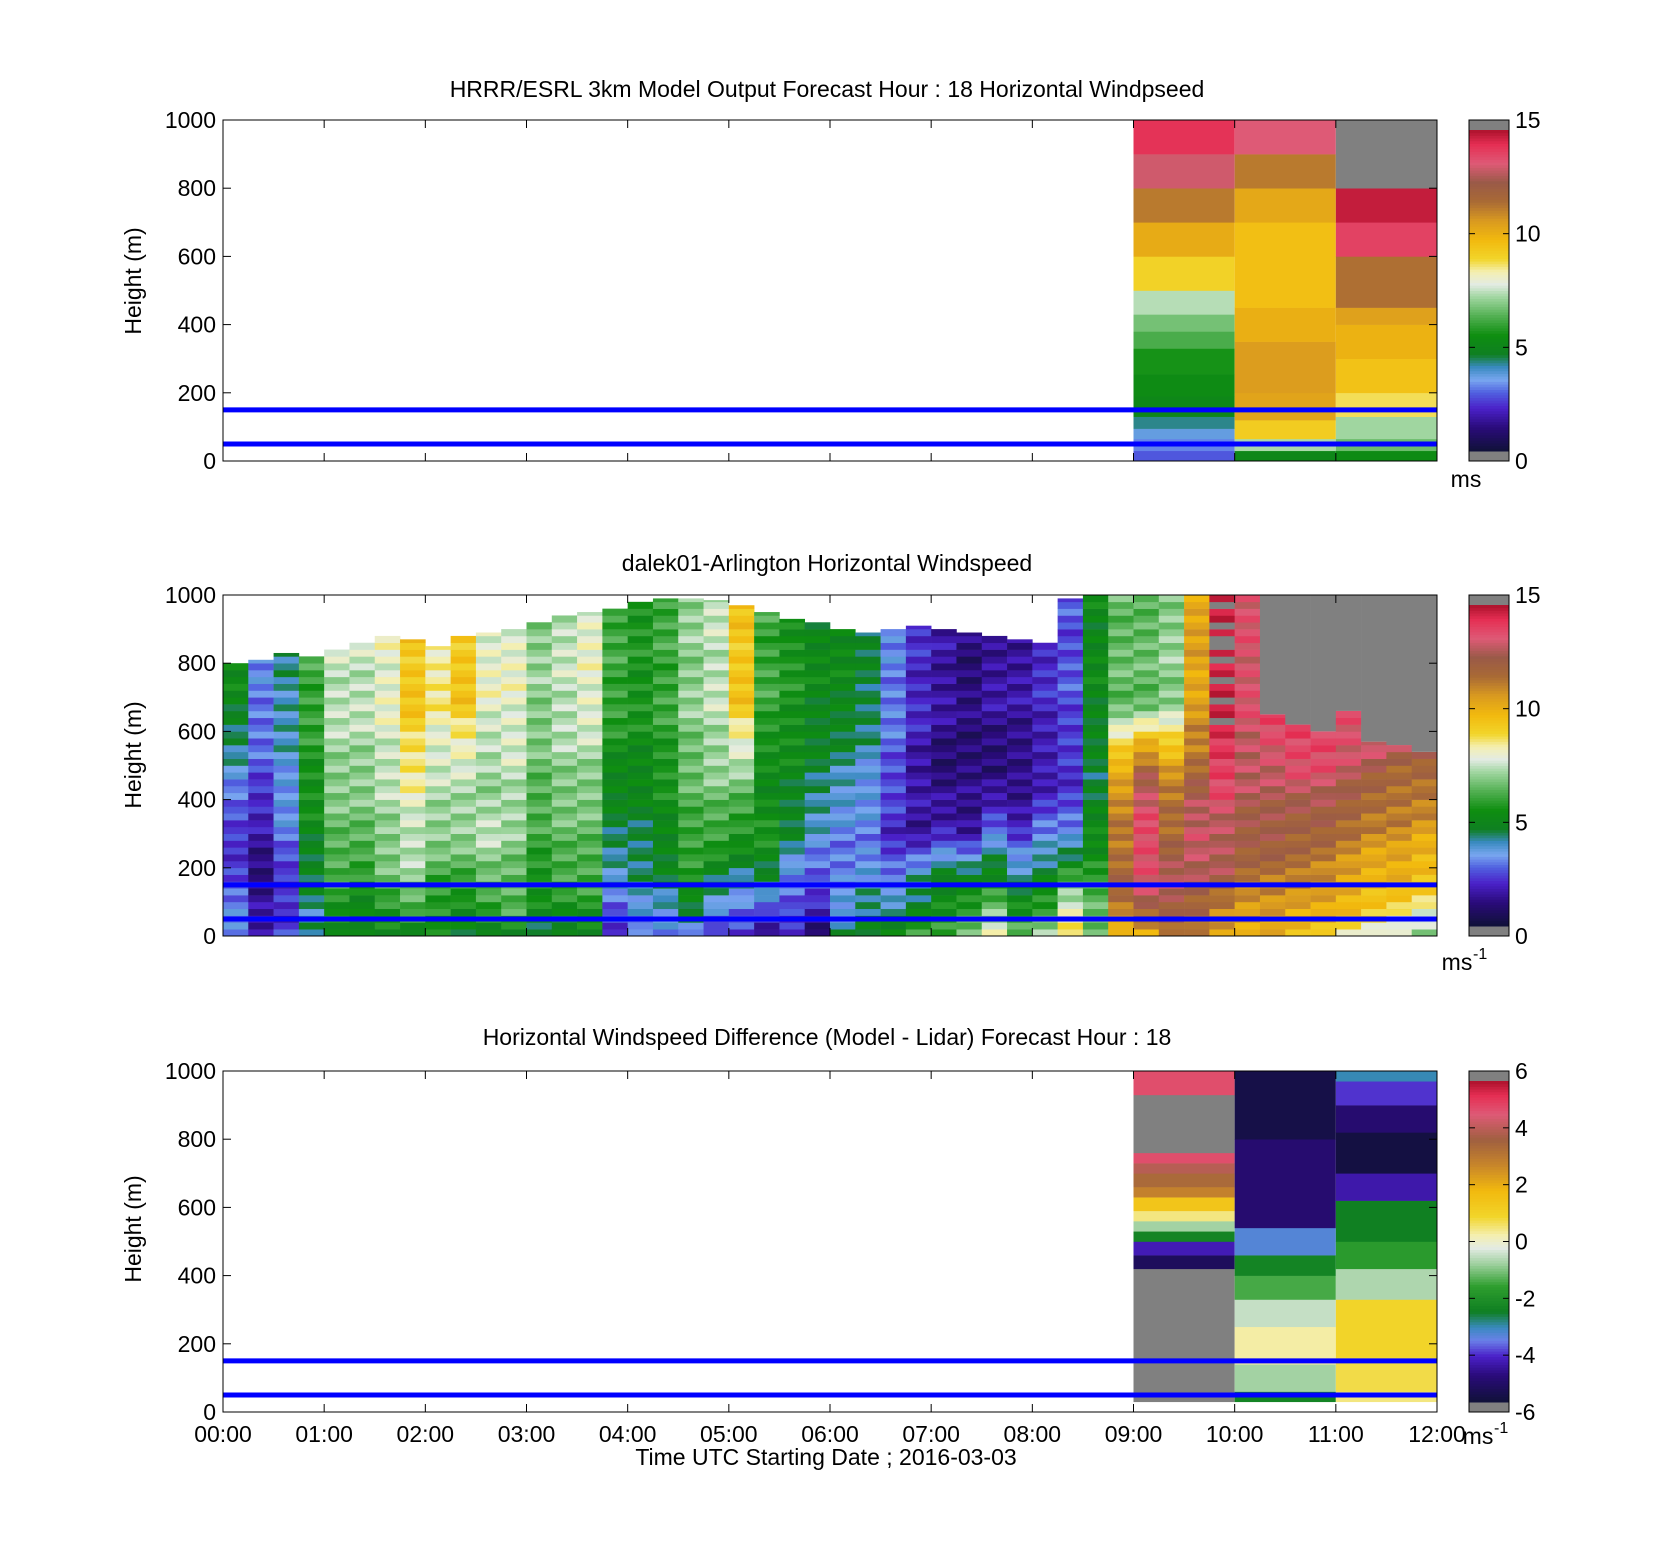 The width and height of the screenshot is (1680, 1561). What do you see at coordinates (628, 1434) in the screenshot?
I see `x-tick-label: 04:00` at bounding box center [628, 1434].